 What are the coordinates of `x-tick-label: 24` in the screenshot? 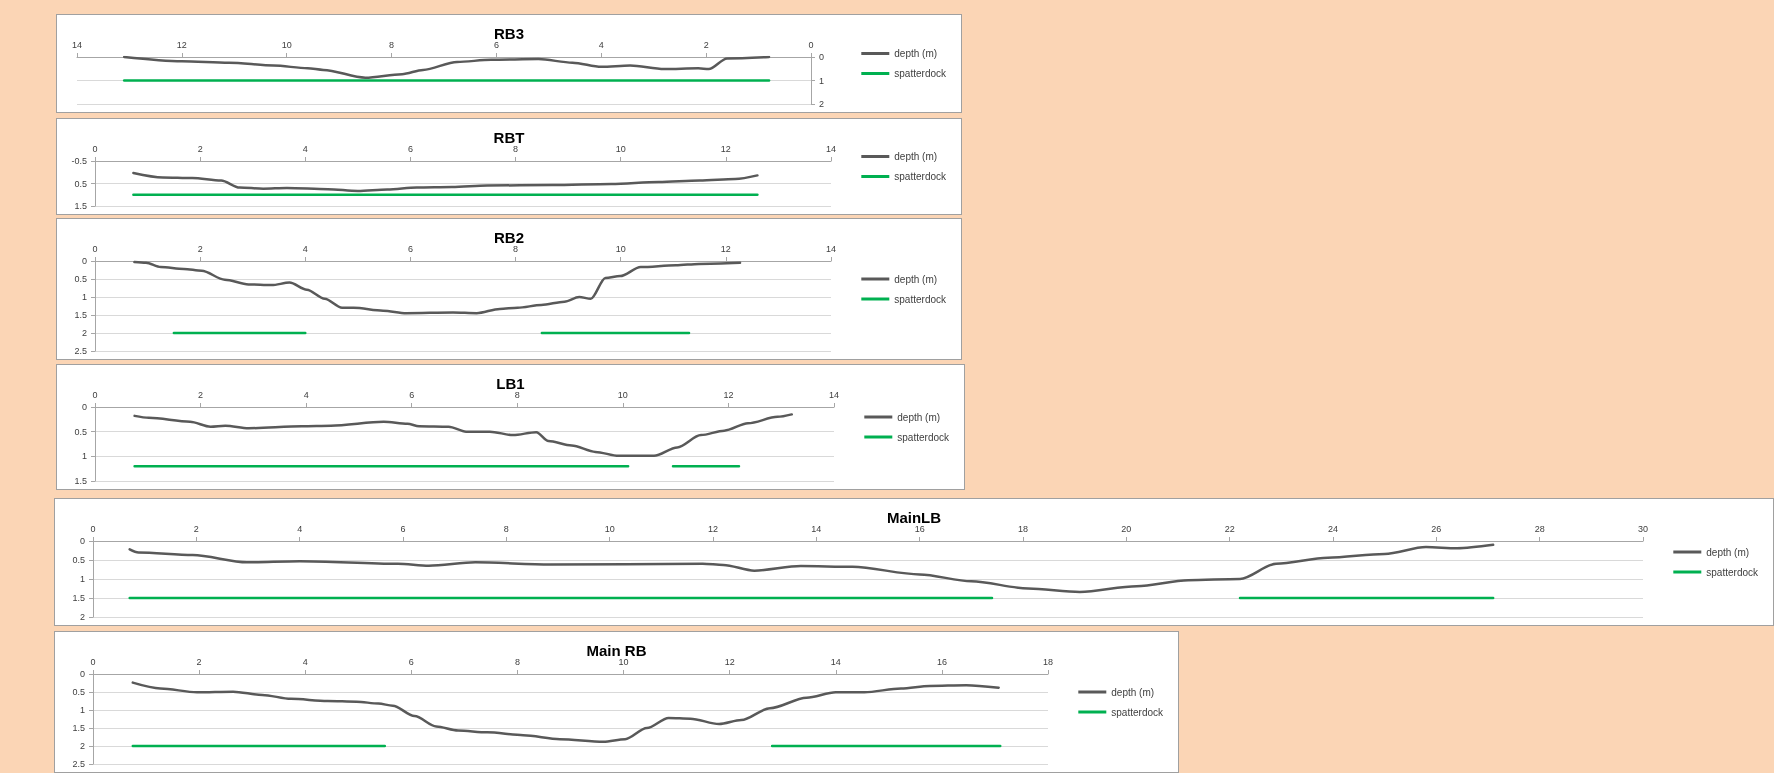 It's located at (1333, 528).